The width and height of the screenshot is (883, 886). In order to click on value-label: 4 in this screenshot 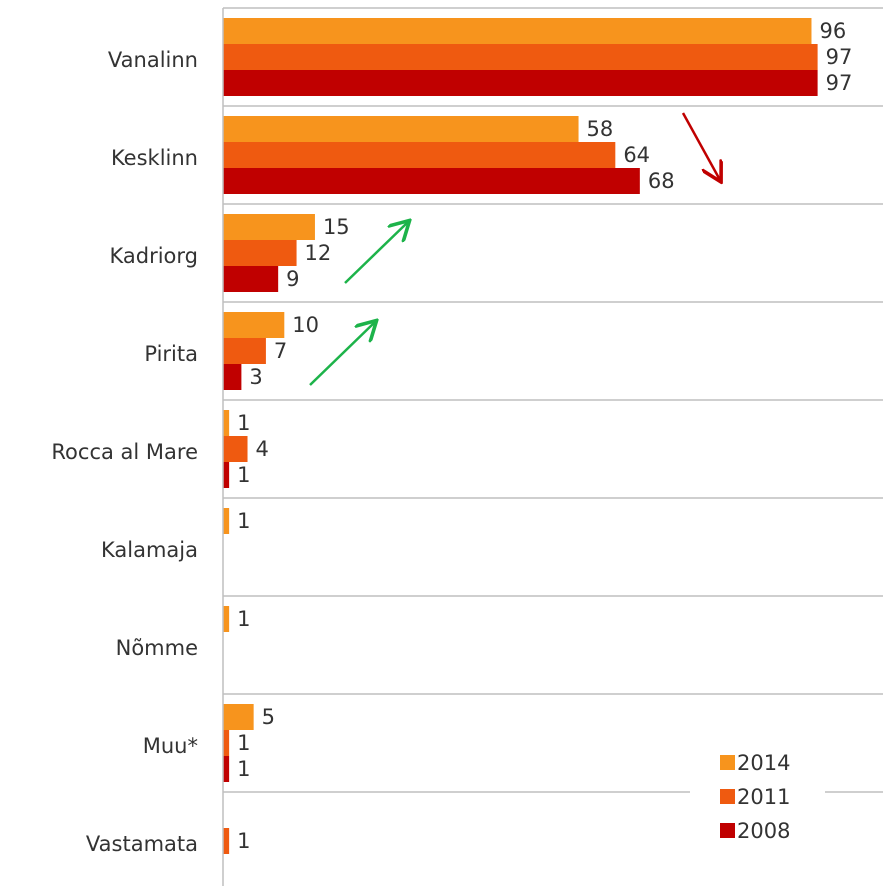, I will do `click(262, 449)`.